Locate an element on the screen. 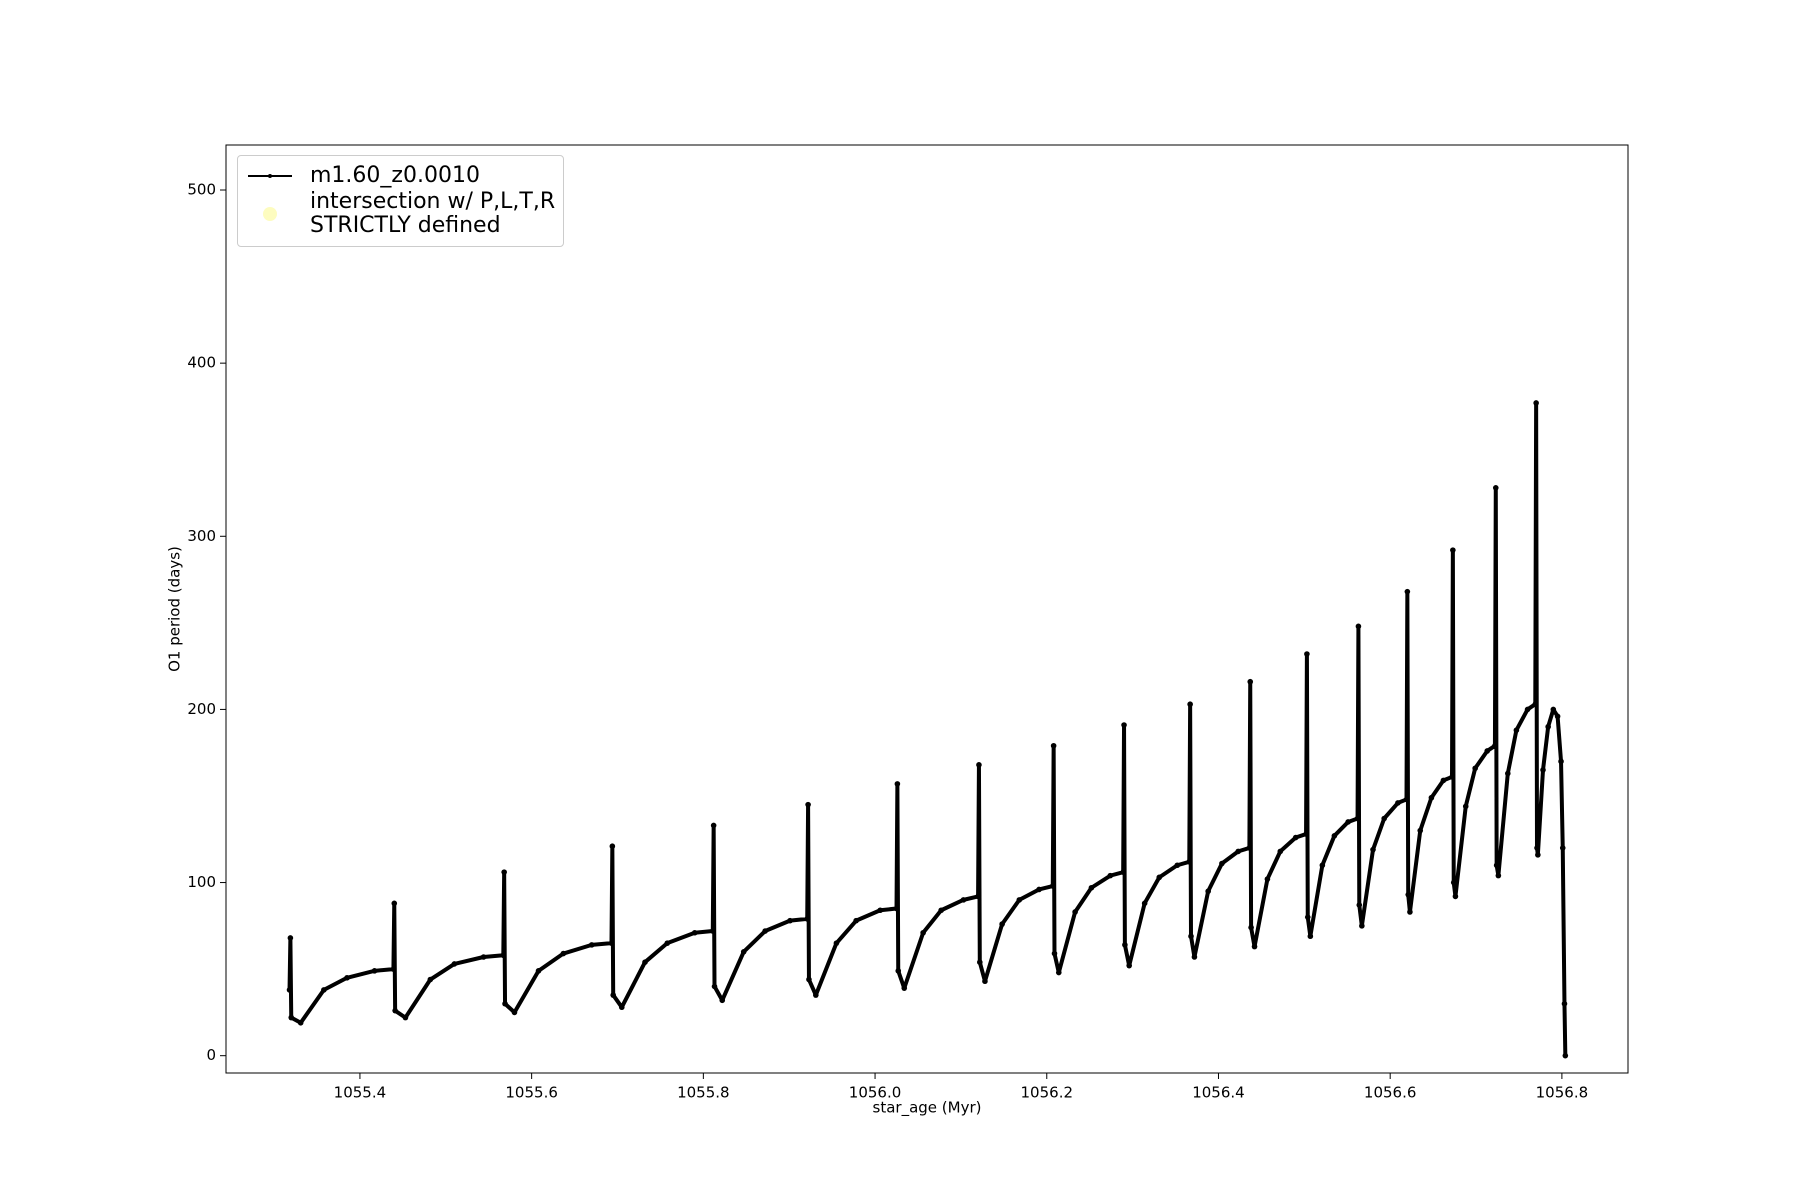 The image size is (1800, 1204). y-tick-label: 100 is located at coordinates (201, 882).